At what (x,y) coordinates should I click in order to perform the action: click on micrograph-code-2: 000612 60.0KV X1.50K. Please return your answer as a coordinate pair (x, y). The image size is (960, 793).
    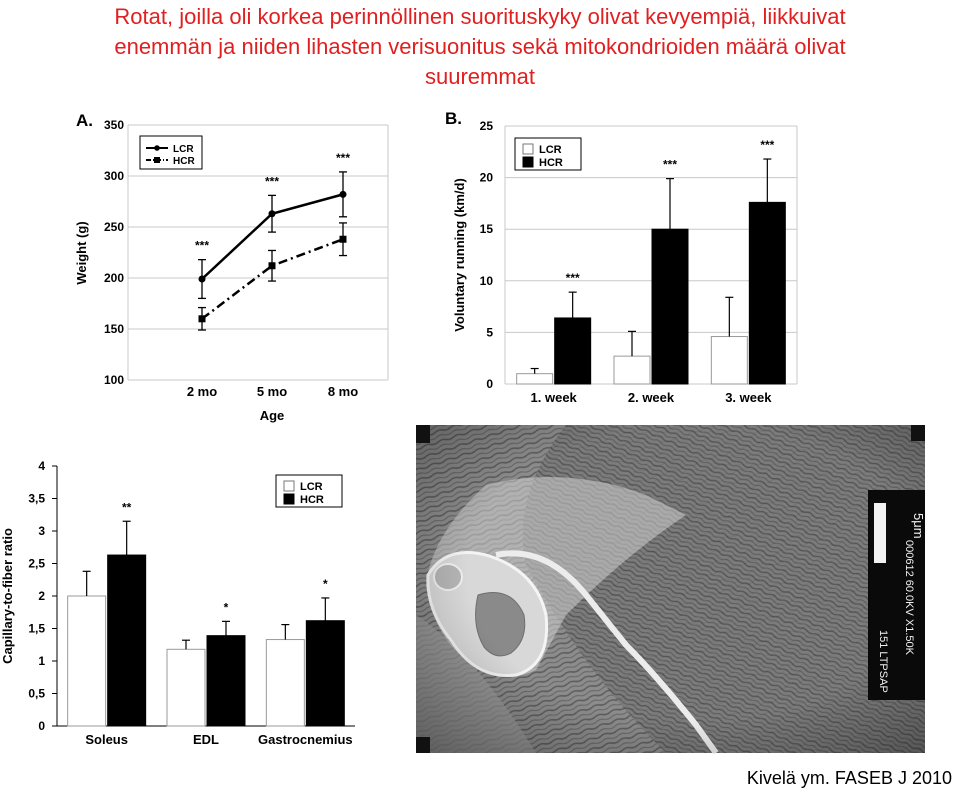
    Looking at the image, I should click on (909, 598).